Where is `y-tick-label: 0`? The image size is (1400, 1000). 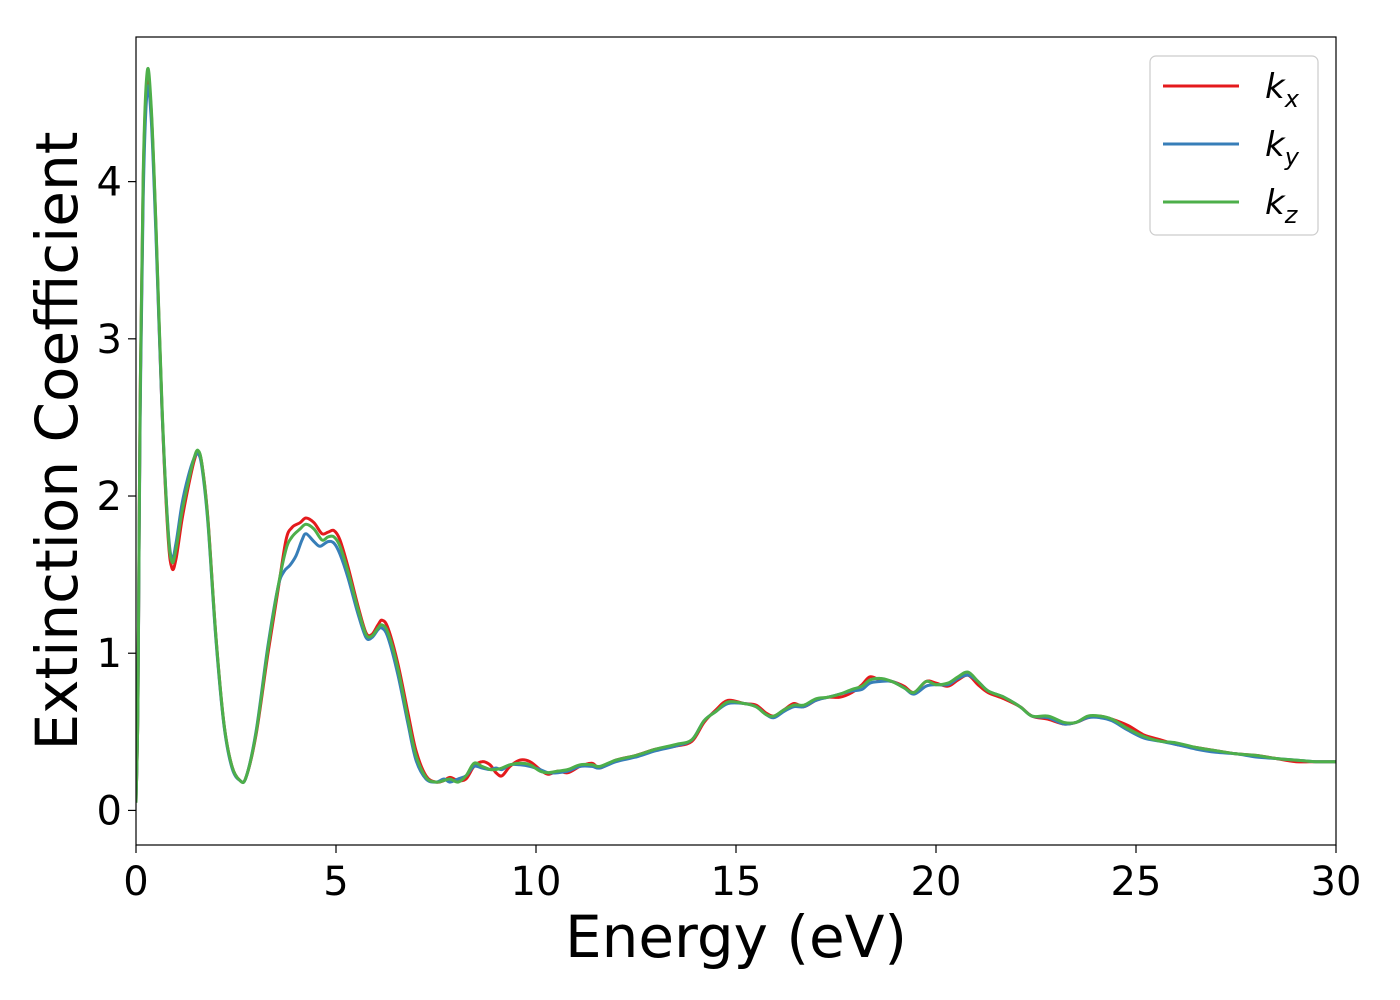
y-tick-label: 0 is located at coordinates (109, 811).